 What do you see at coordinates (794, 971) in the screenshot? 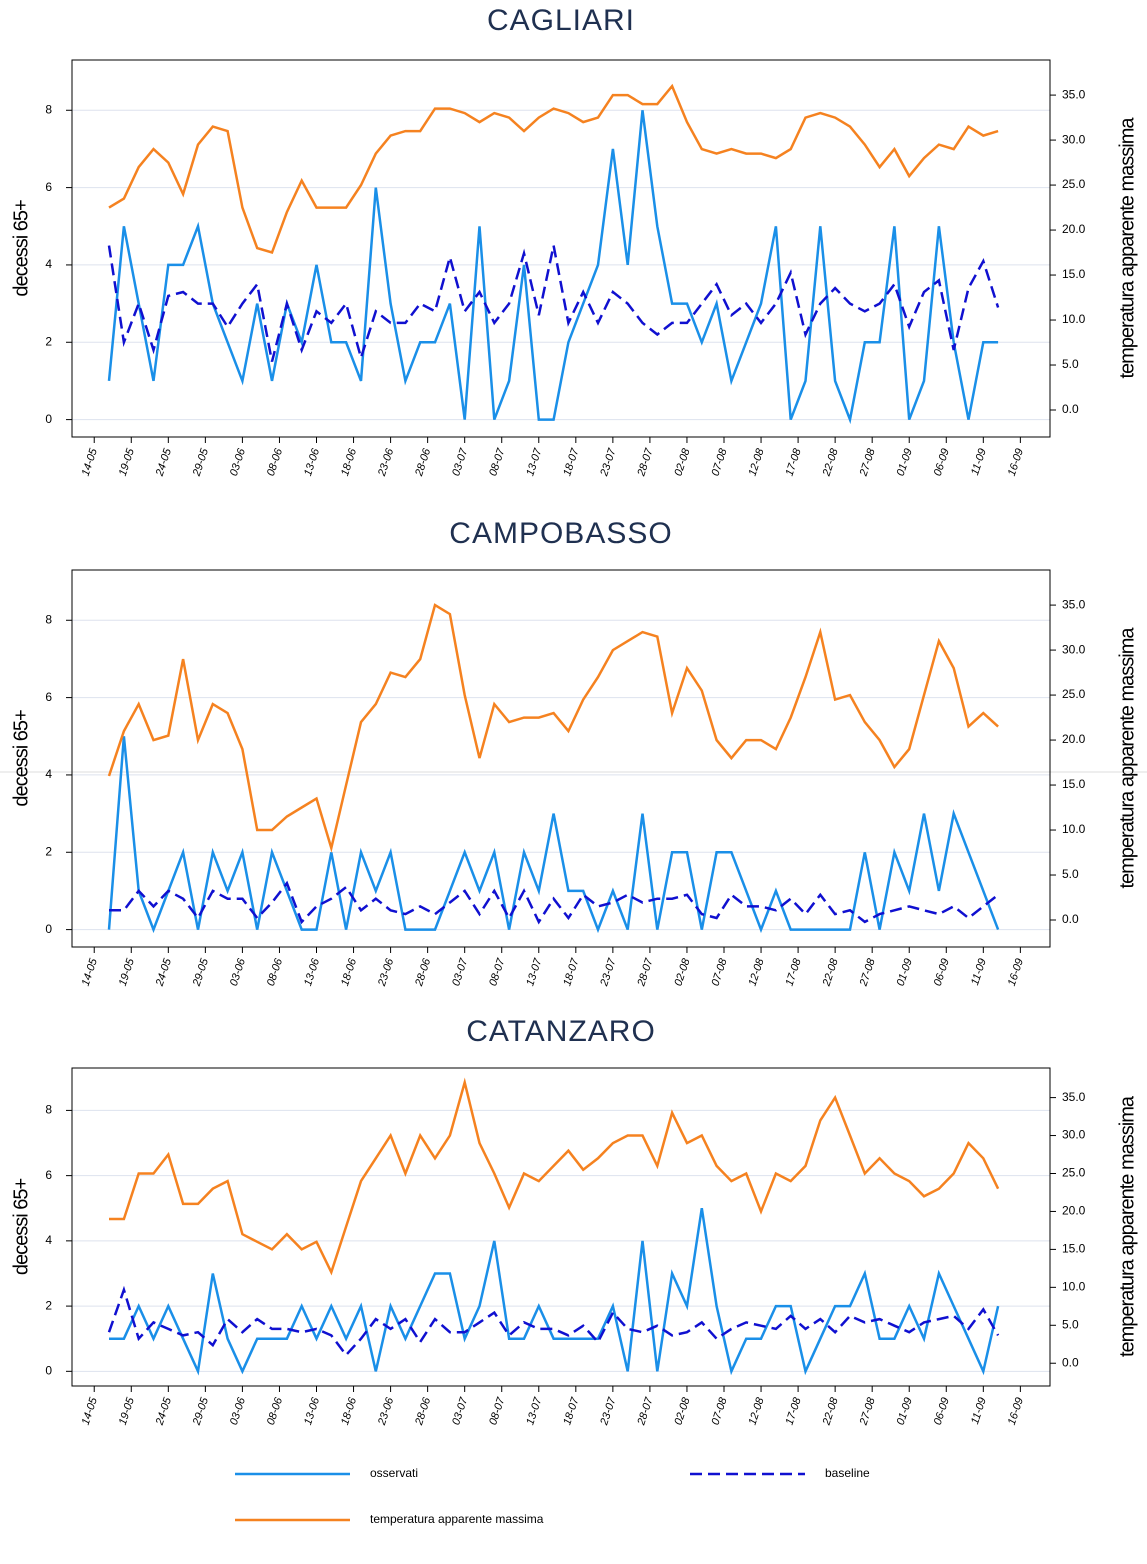
I see `x-tick-label: 17-08` at bounding box center [794, 971].